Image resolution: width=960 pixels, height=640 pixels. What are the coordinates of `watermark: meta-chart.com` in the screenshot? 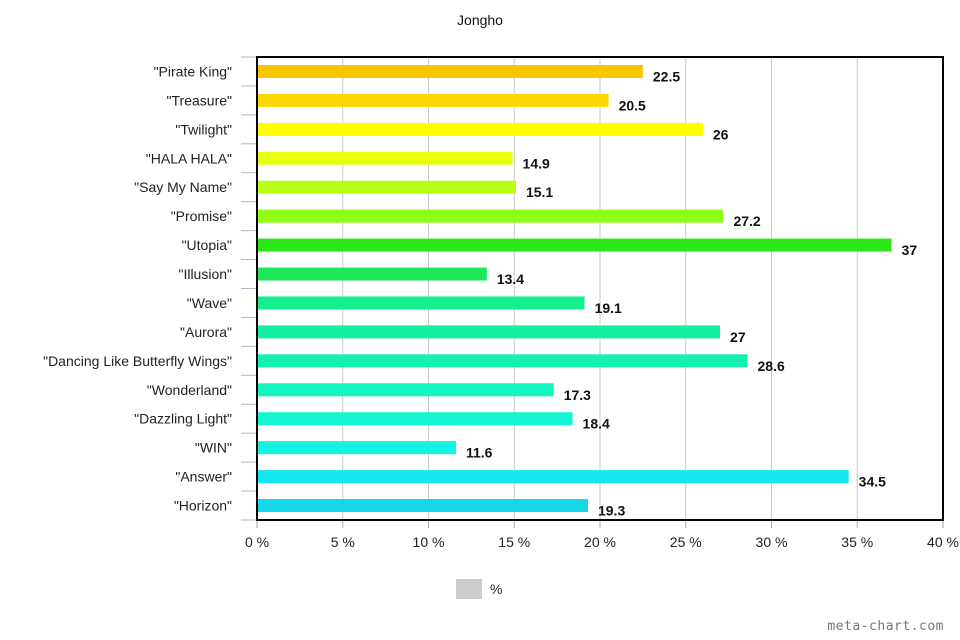 It's located at (885, 626).